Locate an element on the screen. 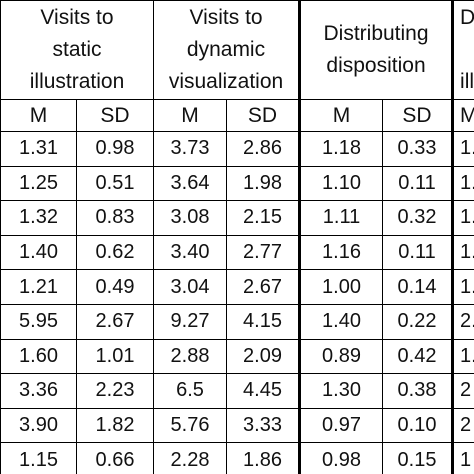 The image size is (474, 474). table-cell: 1 is located at coordinates (462, 458).